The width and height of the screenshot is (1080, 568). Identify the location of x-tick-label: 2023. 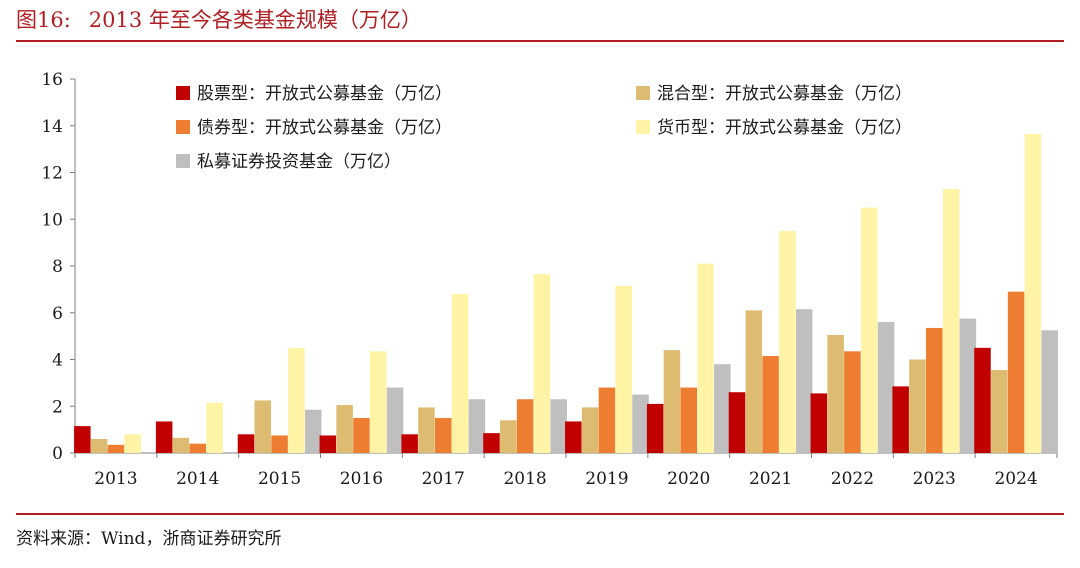
(934, 479).